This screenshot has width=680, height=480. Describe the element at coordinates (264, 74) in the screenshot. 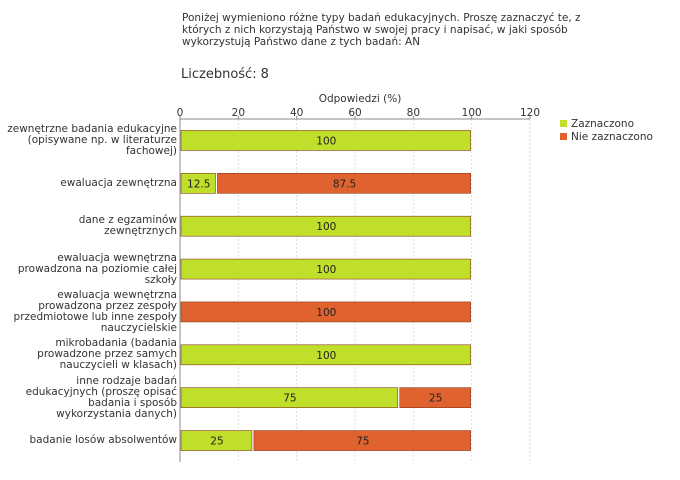

I see `count-value: 8` at that location.